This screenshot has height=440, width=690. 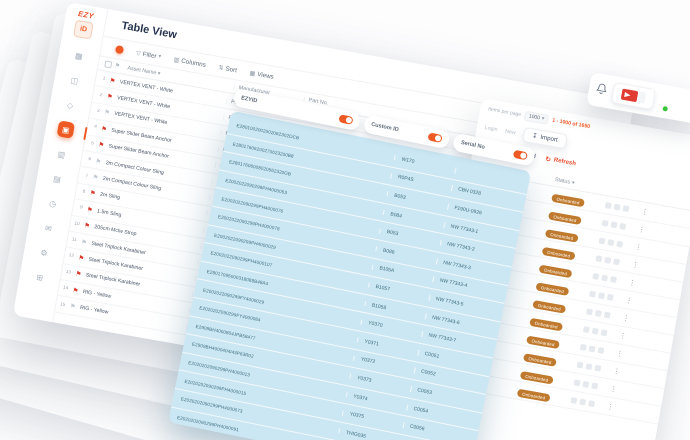 I want to click on items-per-page-label: Items per page, so click(x=504, y=112).